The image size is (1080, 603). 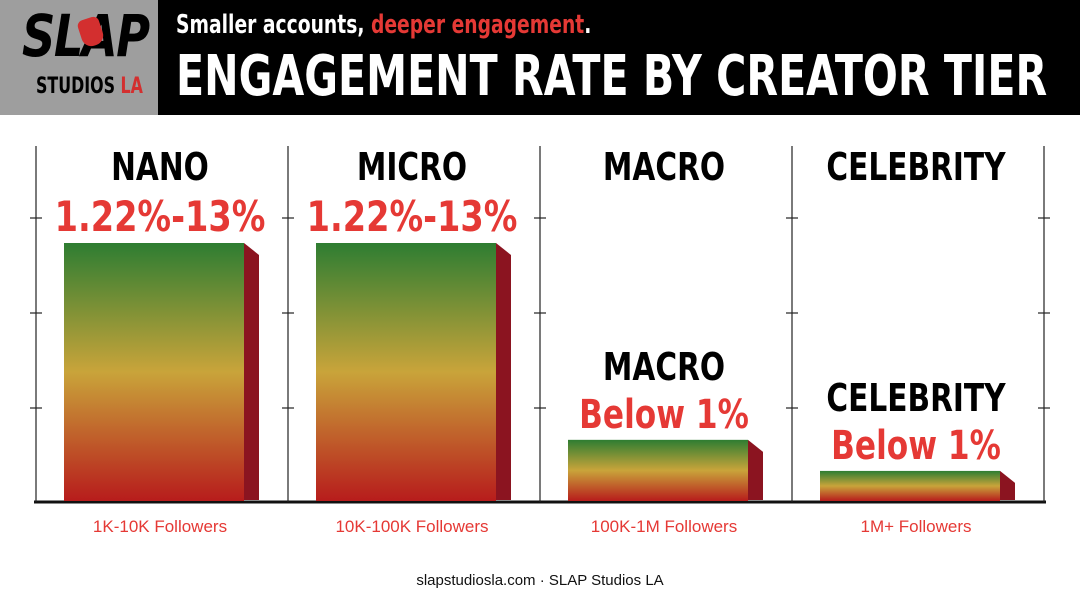 What do you see at coordinates (664, 167) in the screenshot?
I see `category-label-macro: MACRO` at bounding box center [664, 167].